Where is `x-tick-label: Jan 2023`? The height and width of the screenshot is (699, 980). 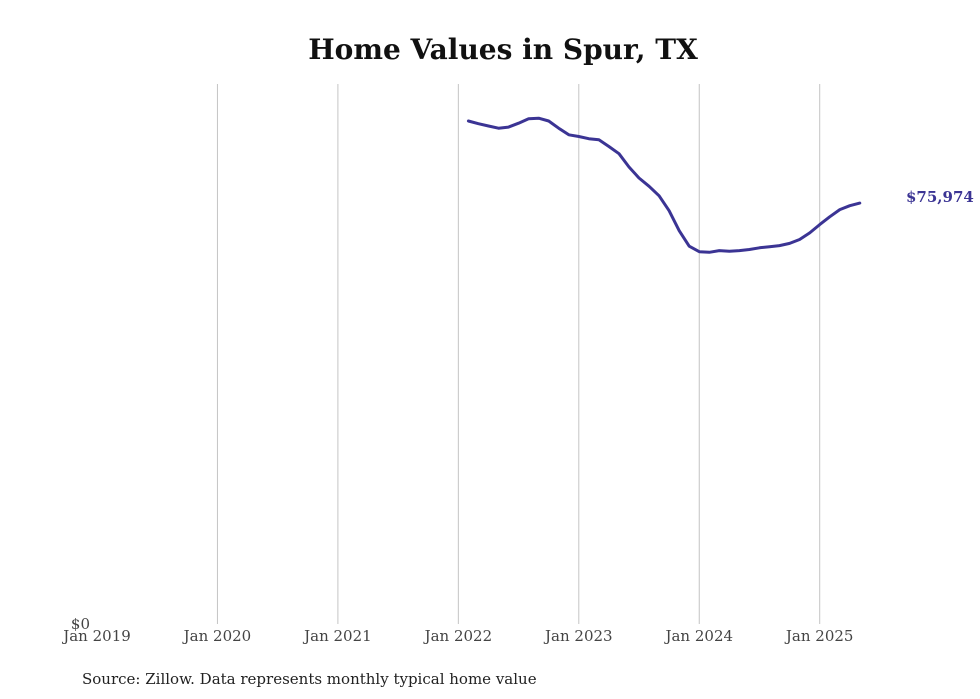 x-tick-label: Jan 2023 is located at coordinates (578, 636).